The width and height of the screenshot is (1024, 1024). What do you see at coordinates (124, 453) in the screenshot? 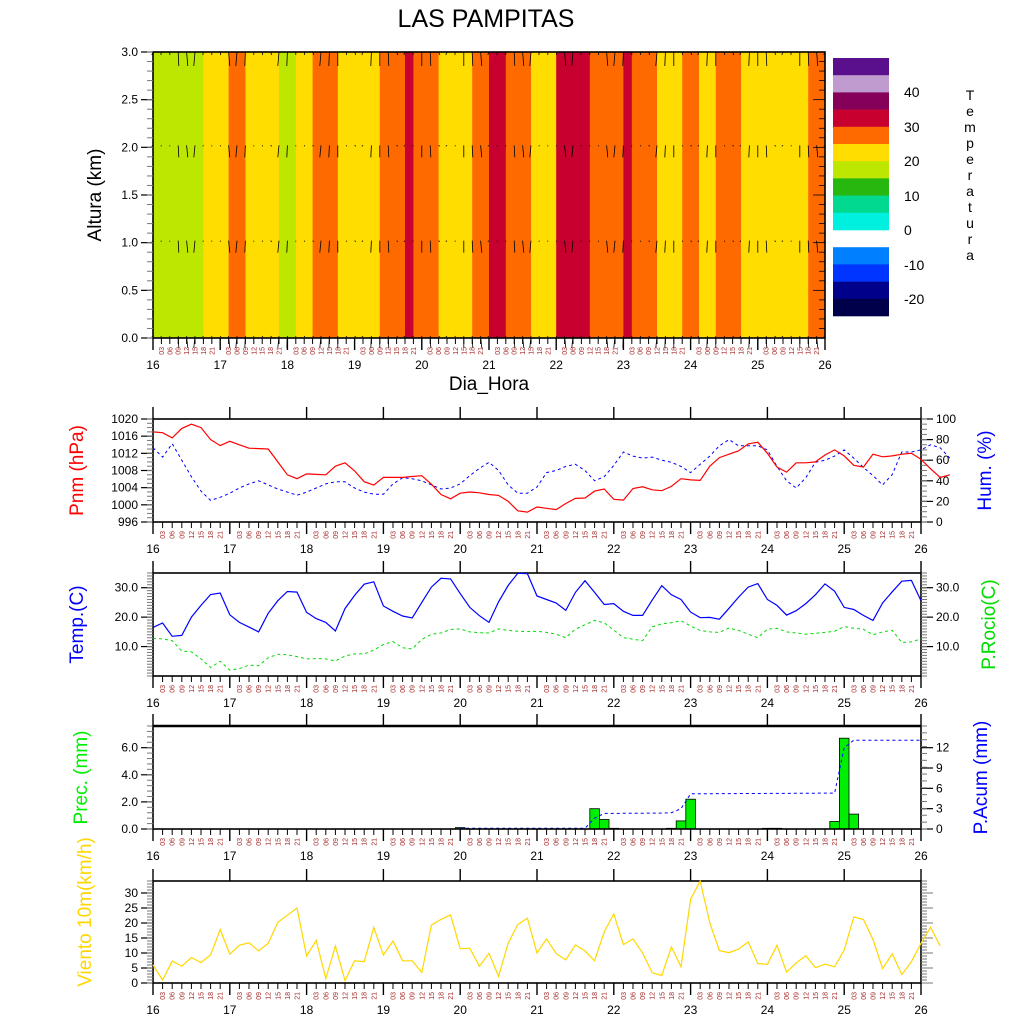
I see `y-tick-label: 1012` at bounding box center [124, 453].